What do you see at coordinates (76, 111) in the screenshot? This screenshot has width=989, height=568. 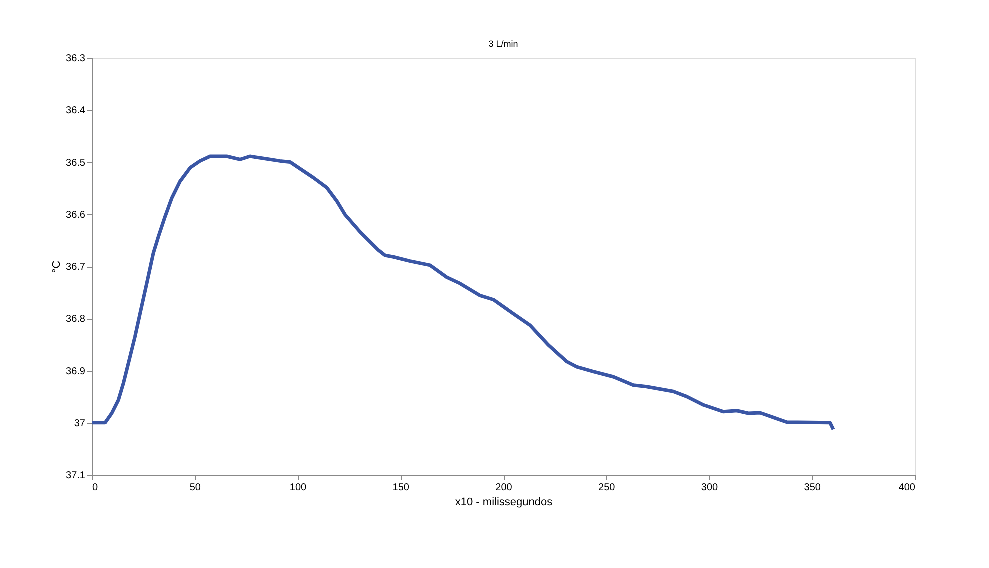 I see `y-tick-label: 36.4` at bounding box center [76, 111].